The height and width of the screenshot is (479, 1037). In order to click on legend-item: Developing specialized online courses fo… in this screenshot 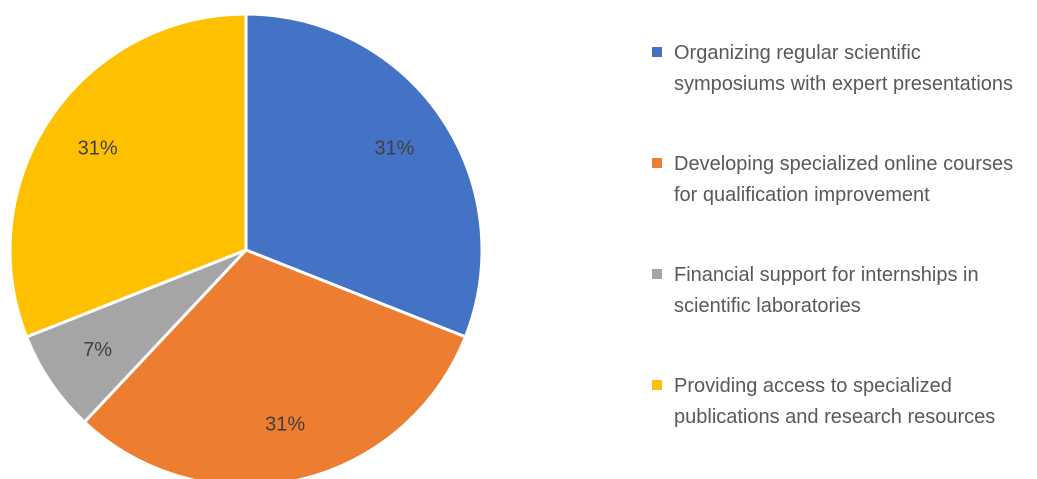, I will do `click(843, 180)`.